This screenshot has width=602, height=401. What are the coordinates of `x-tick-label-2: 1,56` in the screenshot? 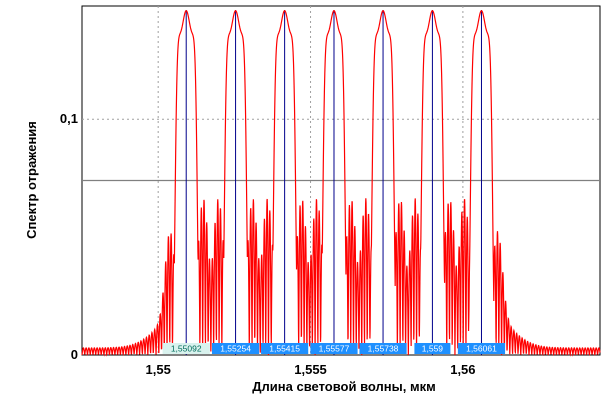 It's located at (462, 369).